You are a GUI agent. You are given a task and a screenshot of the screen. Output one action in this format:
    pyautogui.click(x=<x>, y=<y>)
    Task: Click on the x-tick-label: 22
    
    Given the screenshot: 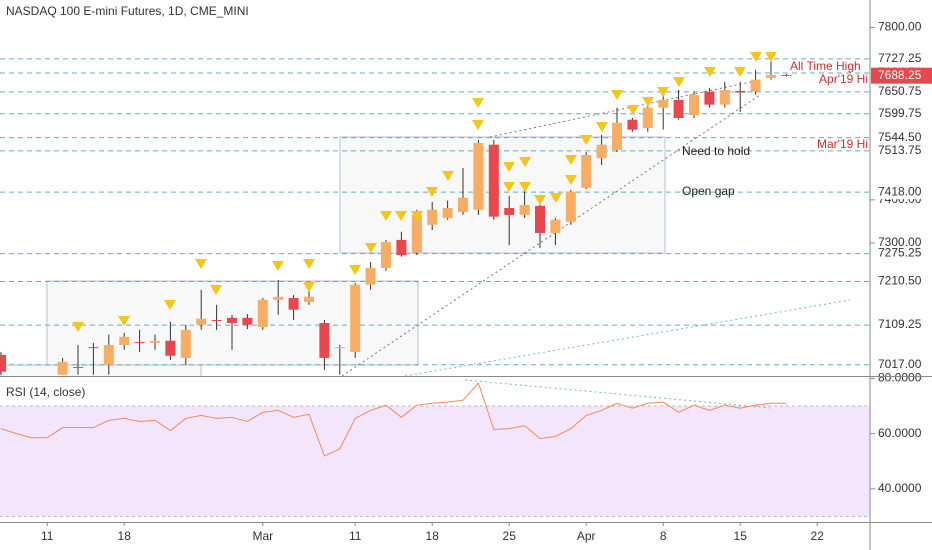 What is the action you would take?
    pyautogui.click(x=818, y=536)
    